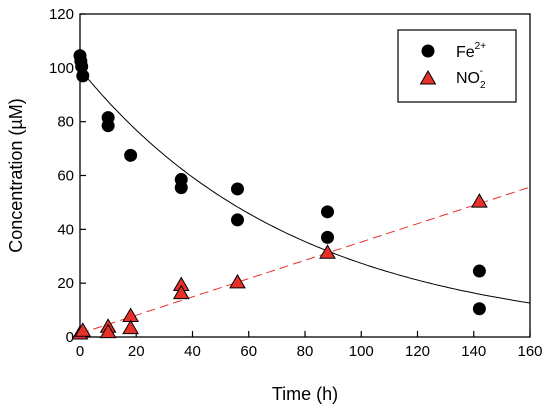 The height and width of the screenshot is (409, 550). I want to click on y-tick-label: 40, so click(65, 229).